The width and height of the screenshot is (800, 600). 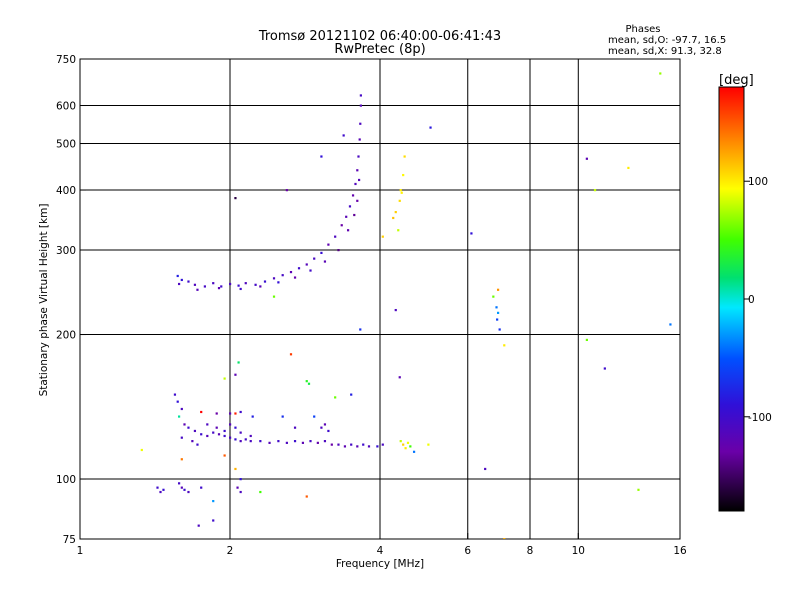 I want to click on x-tick-label: 6, so click(x=467, y=551).